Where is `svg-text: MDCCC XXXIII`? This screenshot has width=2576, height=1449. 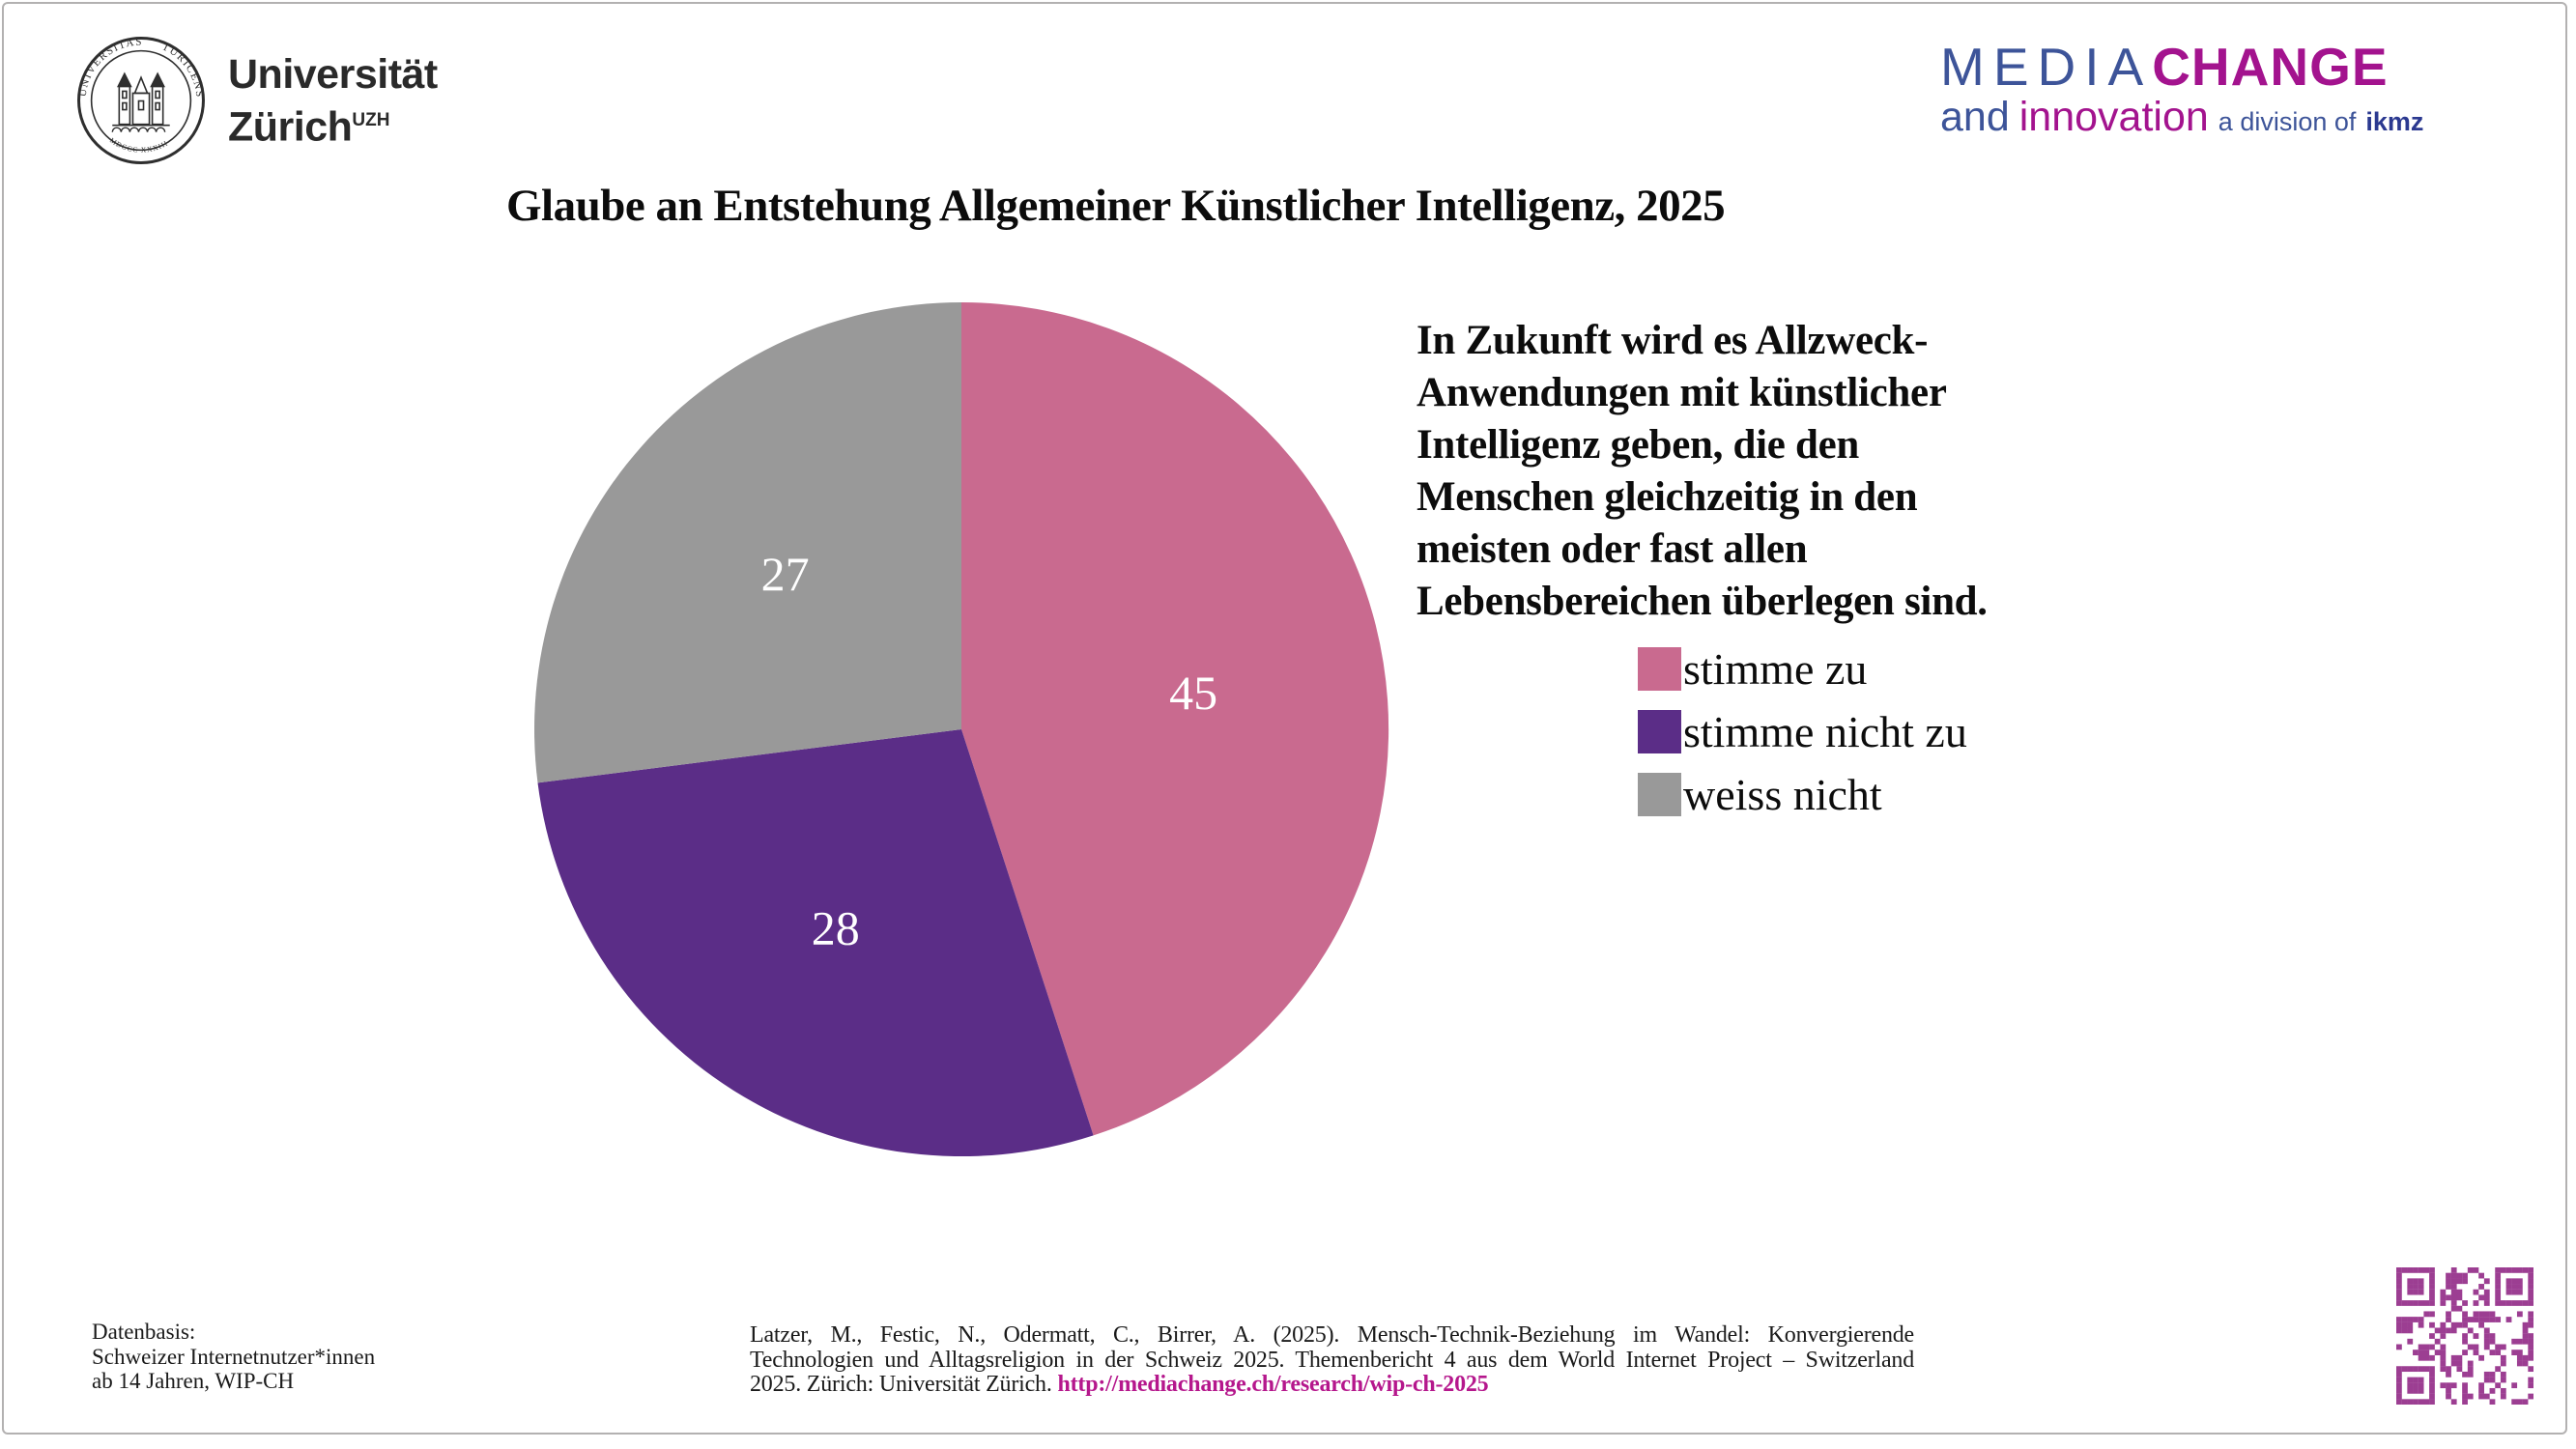
svg-text: MDCCC XXXIII is located at coordinates (139, 145).